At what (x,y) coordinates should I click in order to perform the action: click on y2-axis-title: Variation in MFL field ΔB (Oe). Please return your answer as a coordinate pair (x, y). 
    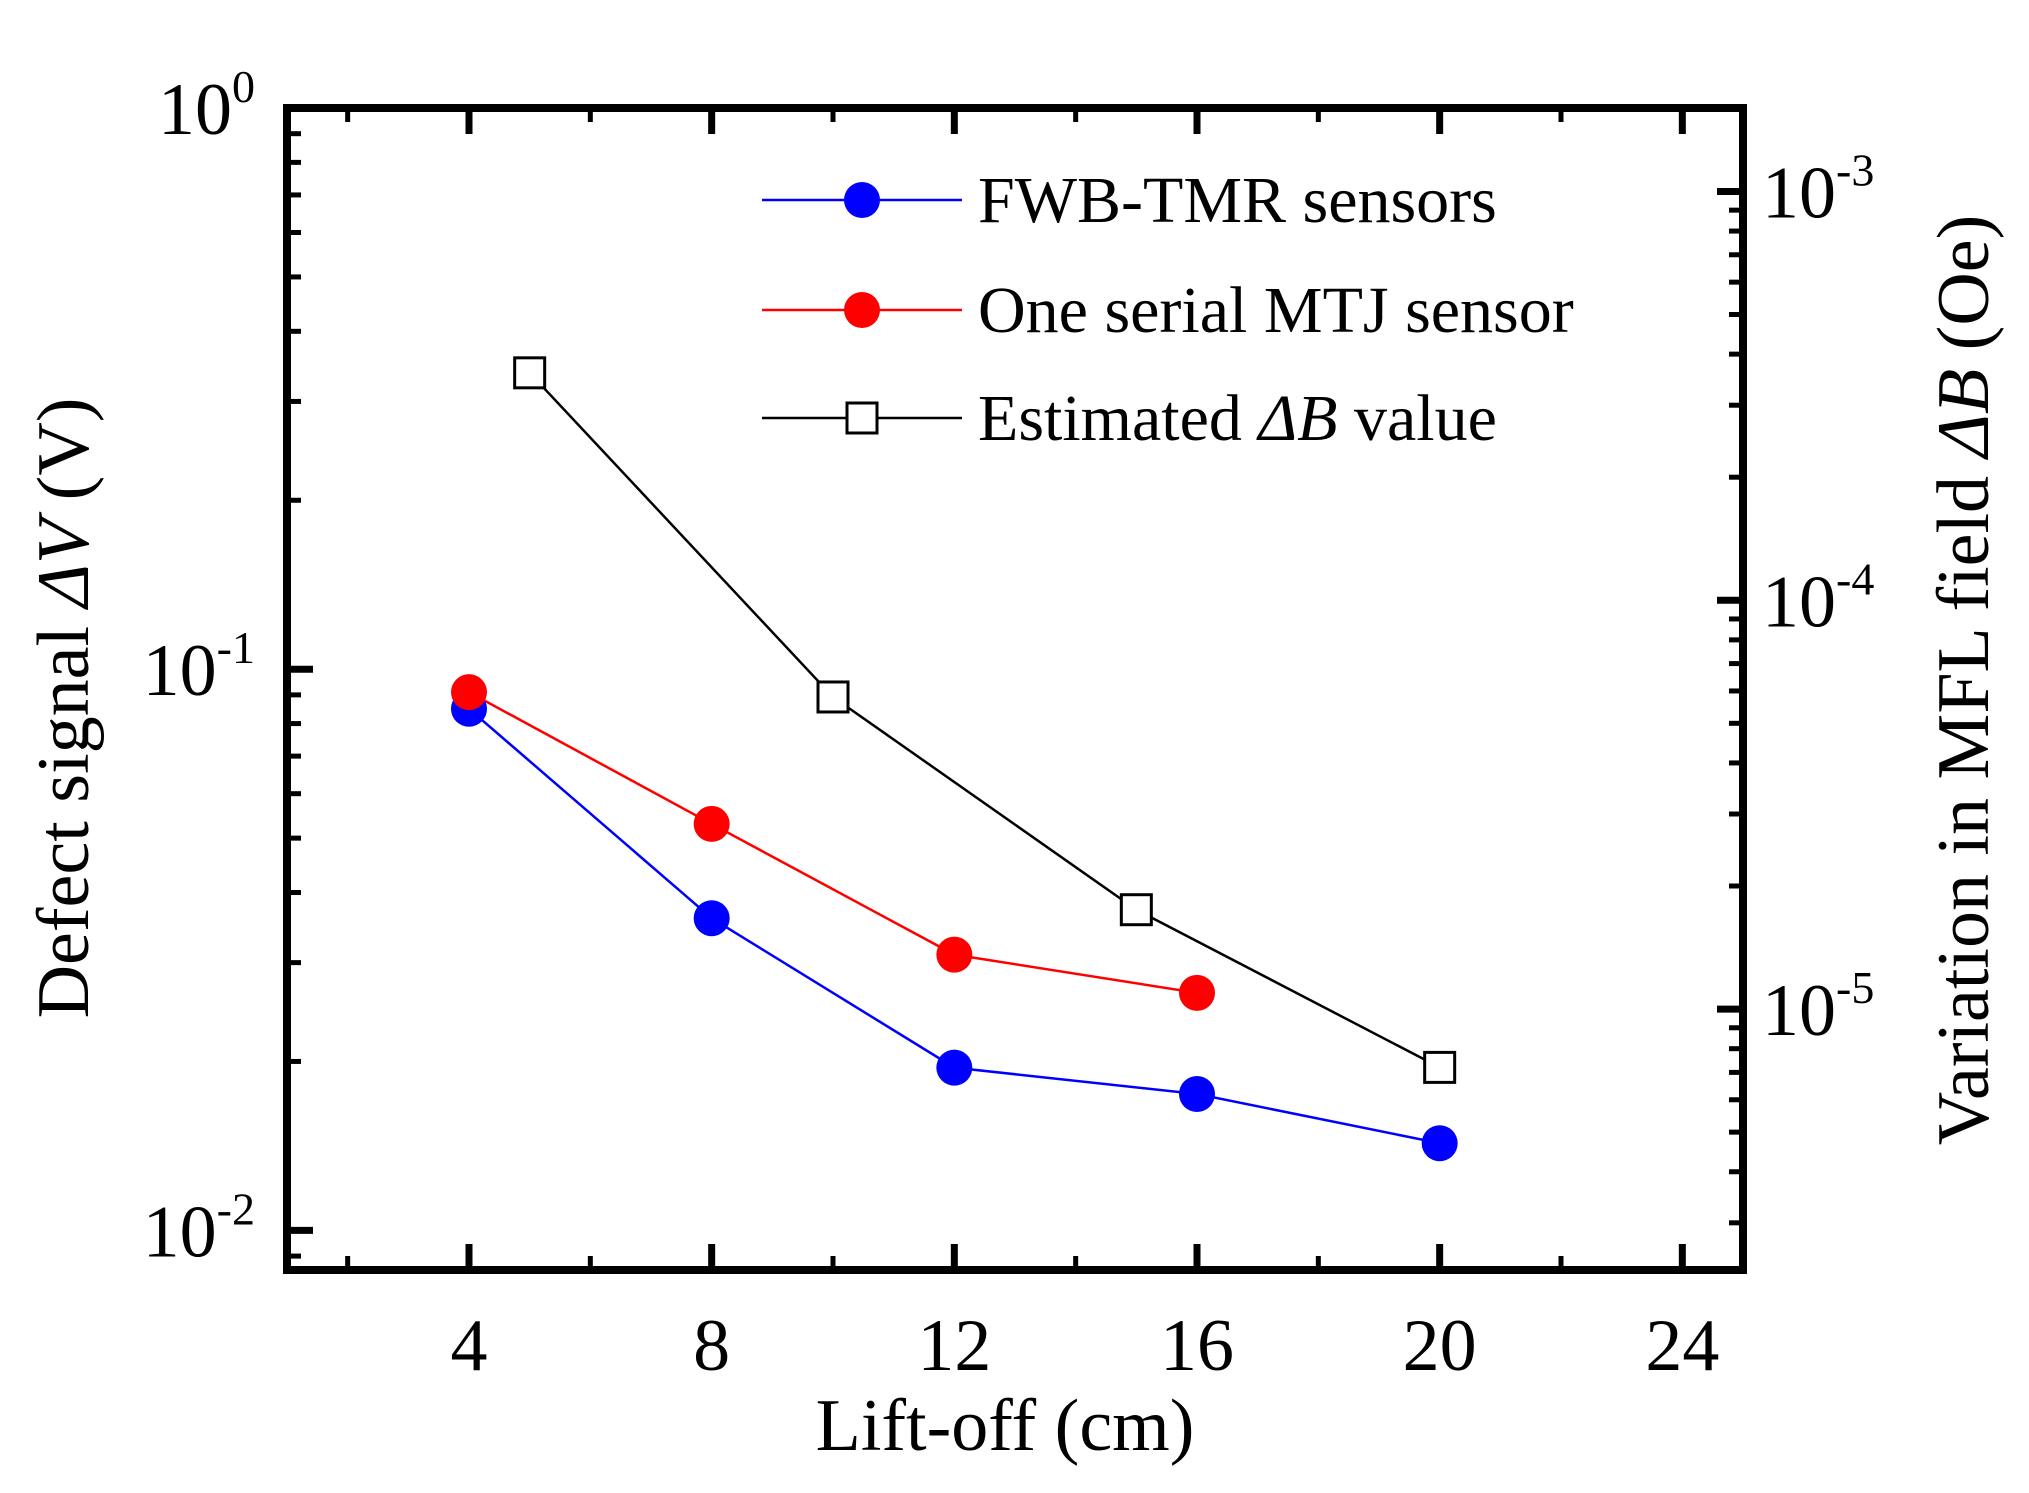
    Looking at the image, I should click on (1964, 680).